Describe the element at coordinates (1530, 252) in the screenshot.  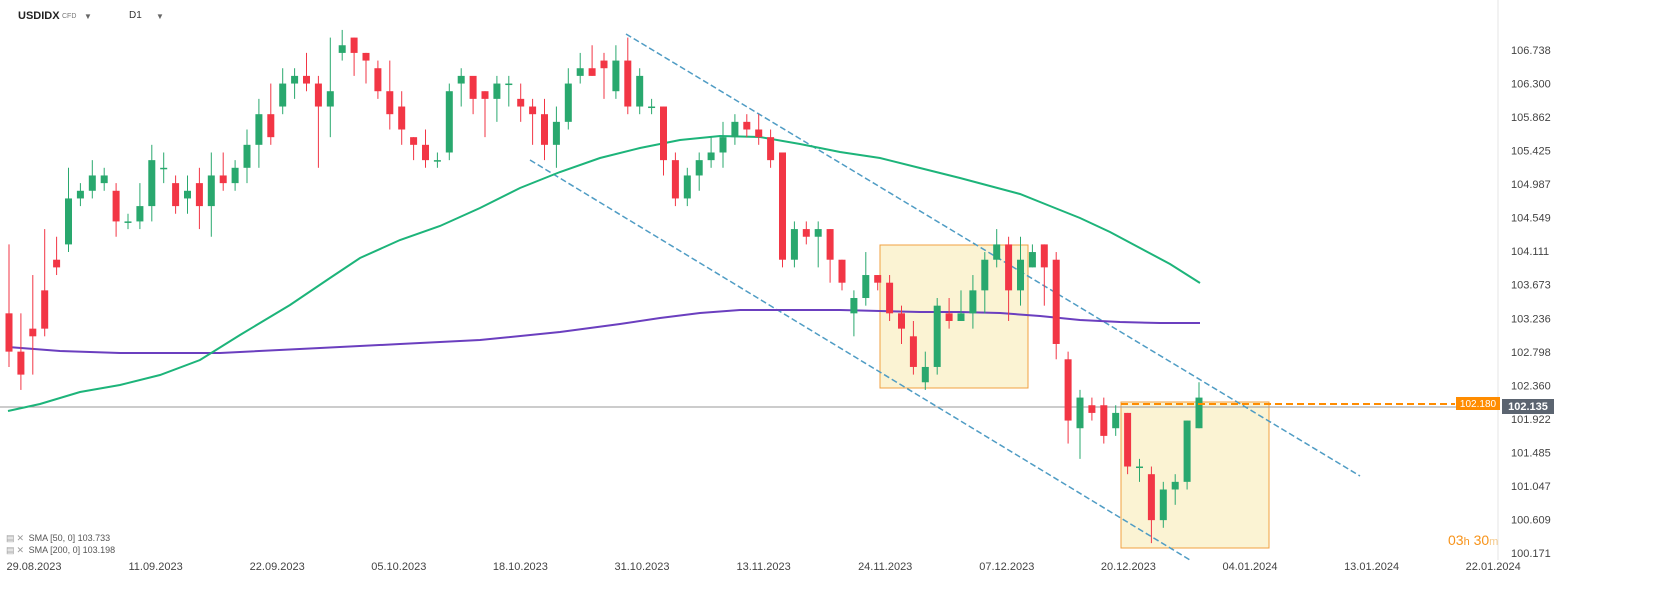
I see `y-tick-label: 104.111` at that location.